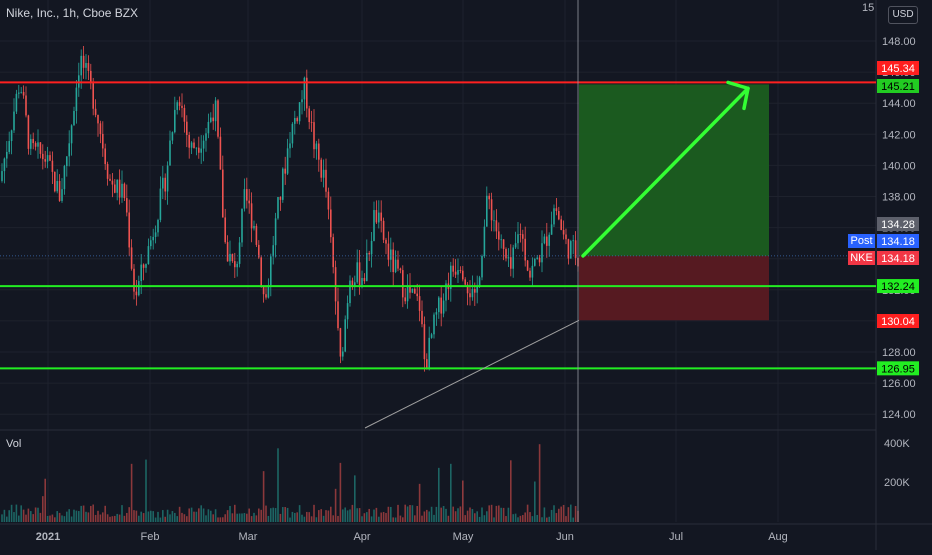 The width and height of the screenshot is (932, 555). Describe the element at coordinates (861, 241) in the screenshot. I see `post-badge: Post` at that location.